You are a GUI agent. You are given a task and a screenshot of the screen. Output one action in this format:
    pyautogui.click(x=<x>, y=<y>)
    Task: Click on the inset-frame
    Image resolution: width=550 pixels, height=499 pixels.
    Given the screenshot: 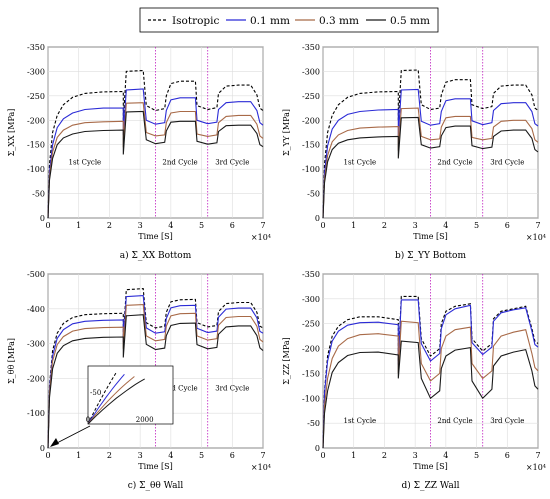 What is the action you would take?
    pyautogui.click(x=130, y=395)
    